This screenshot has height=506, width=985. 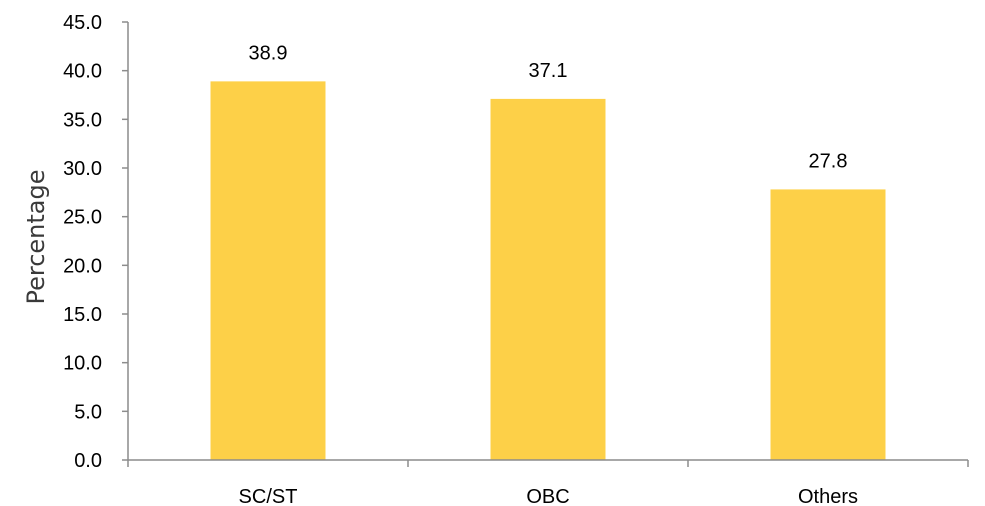 What do you see at coordinates (36, 236) in the screenshot?
I see `y-axis-title: Percentage` at bounding box center [36, 236].